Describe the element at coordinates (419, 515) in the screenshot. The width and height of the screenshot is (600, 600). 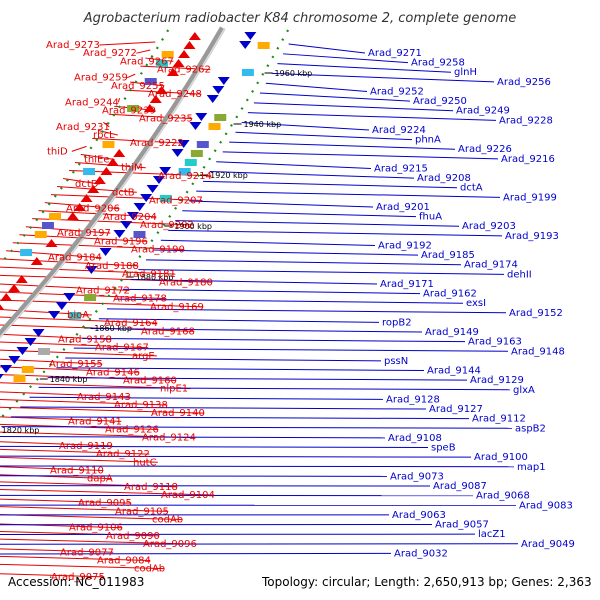
I see `reverse-gene-label: Arad_9063` at that location.